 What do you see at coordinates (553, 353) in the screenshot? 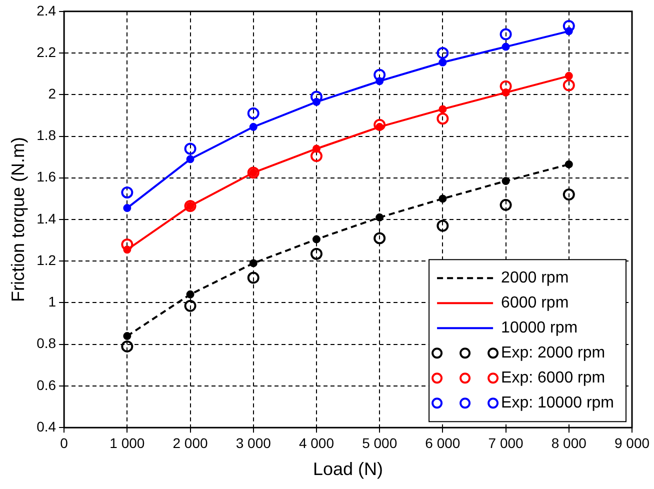
I see `legend-label: Exp: 2000 rpm` at bounding box center [553, 353].